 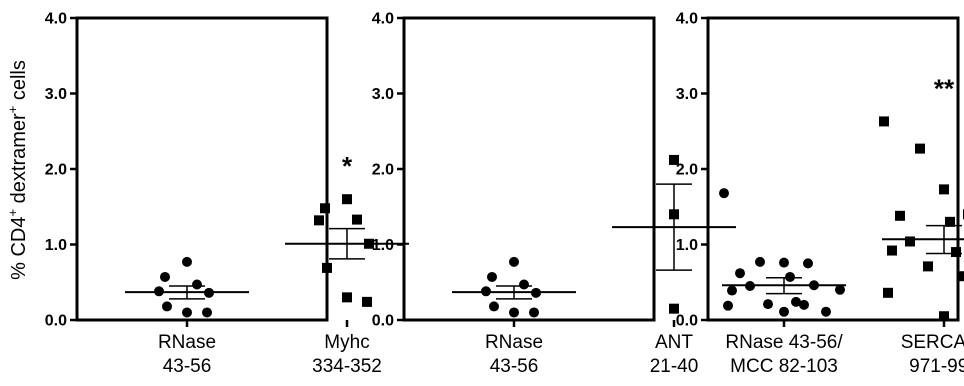 I want to click on x-category-label: RNase 43-56/, so click(x=784, y=342).